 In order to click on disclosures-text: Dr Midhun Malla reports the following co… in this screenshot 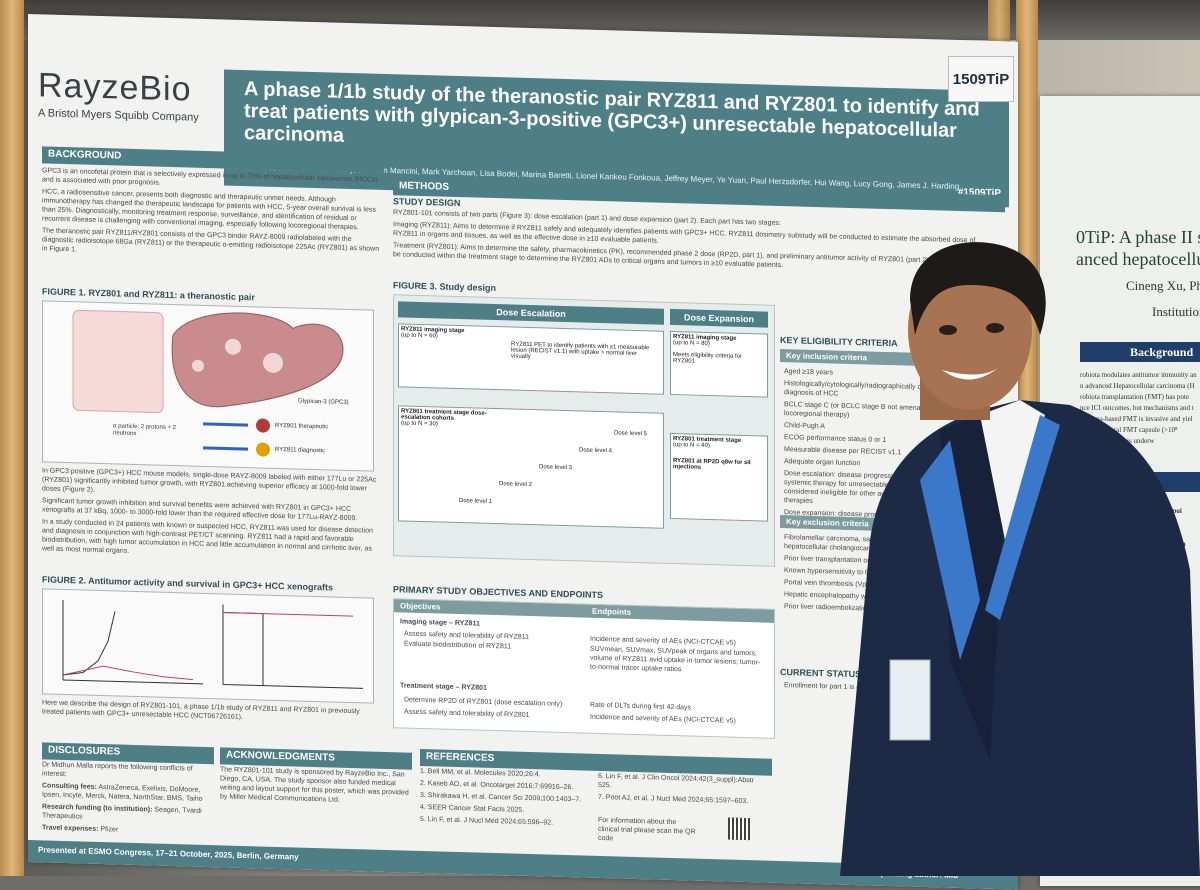, I will do `click(127, 800)`.